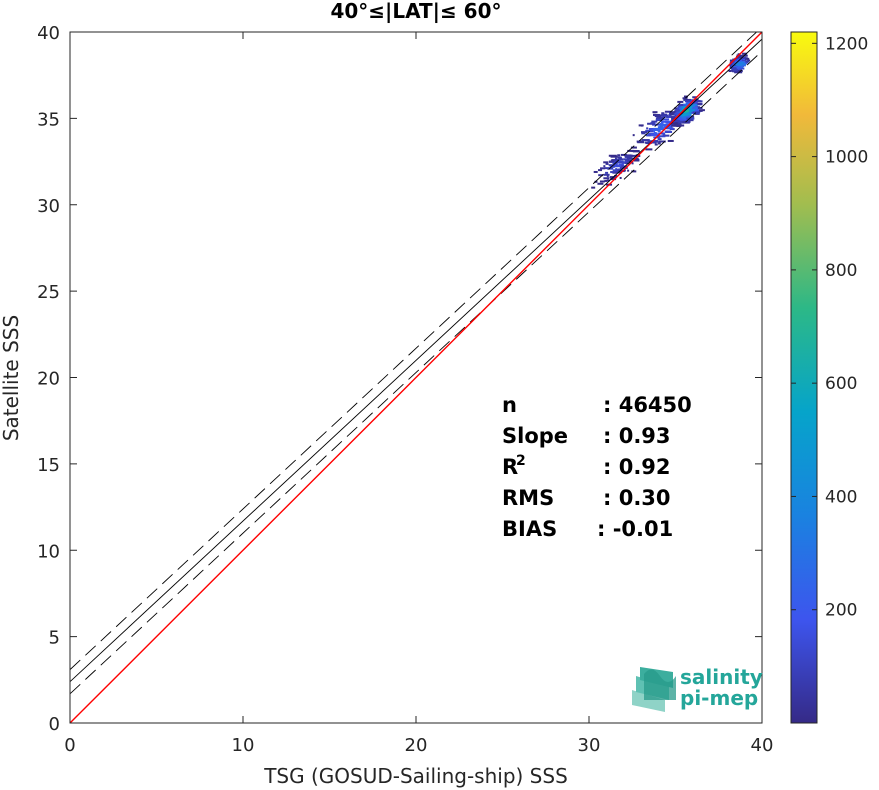 The image size is (879, 790). I want to click on stat-value: : -0.01, so click(635, 529).